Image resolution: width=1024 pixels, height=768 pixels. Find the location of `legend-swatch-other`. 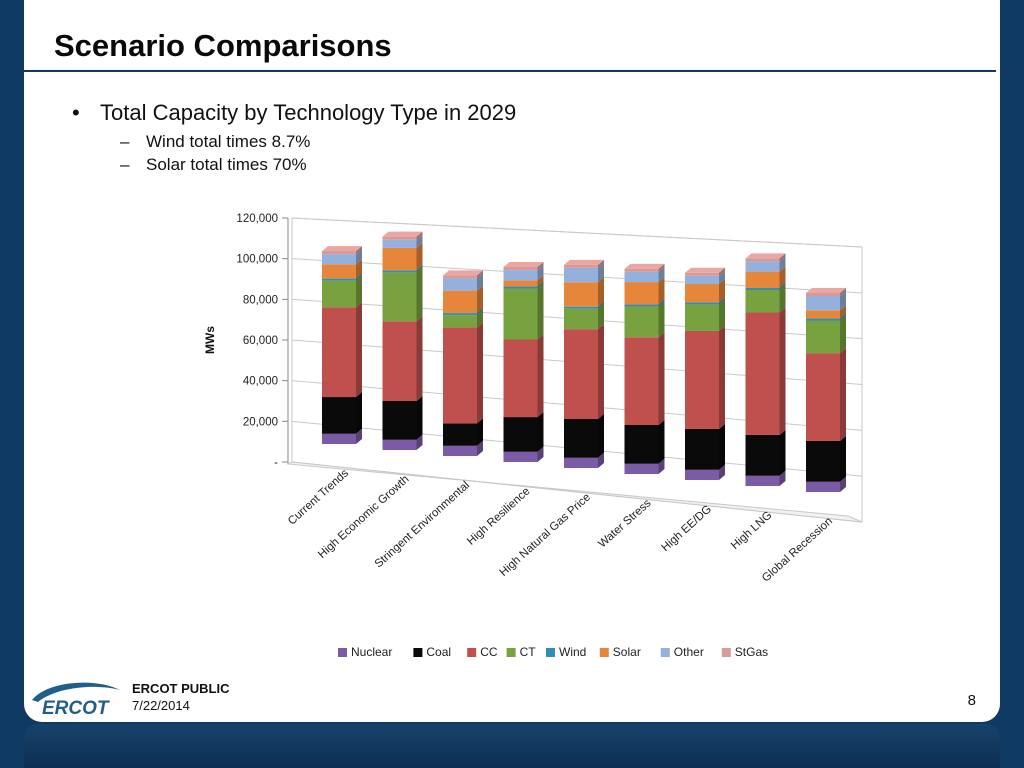

legend-swatch-other is located at coordinates (665, 652).